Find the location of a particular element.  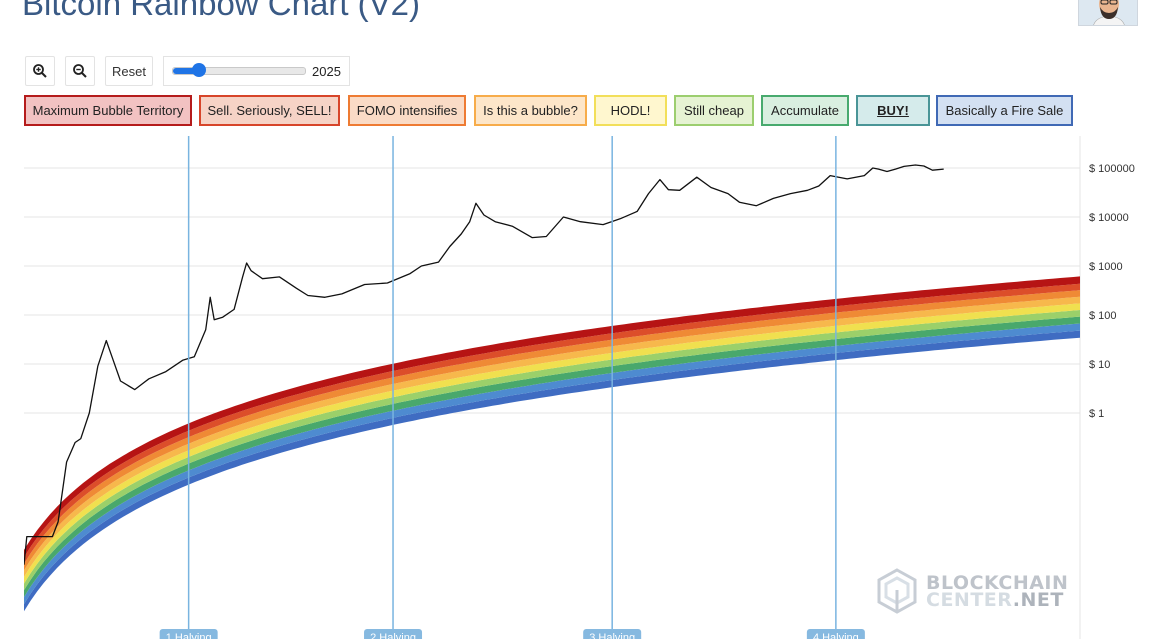

halving-tag-2: 3 Halving is located at coordinates (612, 634).